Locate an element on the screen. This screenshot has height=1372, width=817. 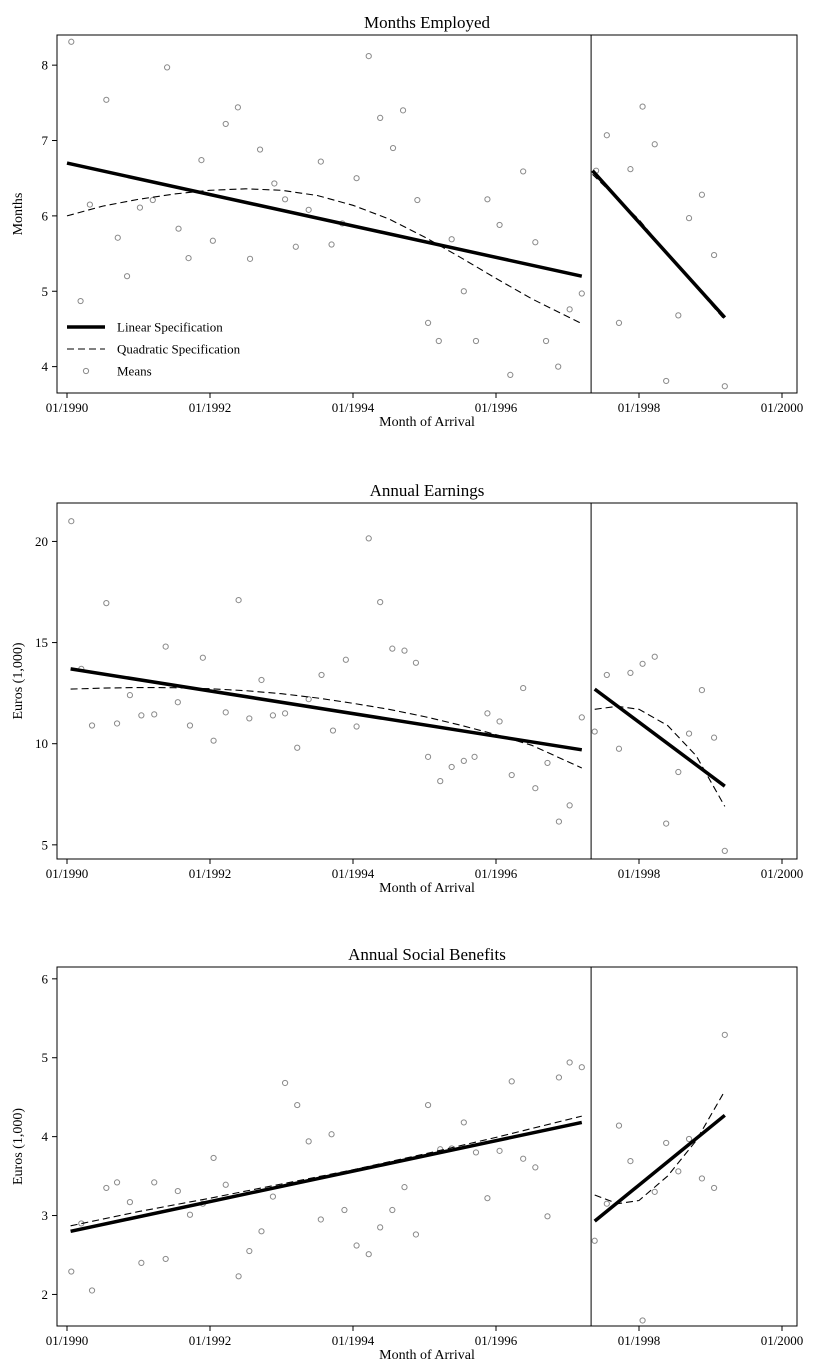
y-tick-label: 7 is located at coordinates (45, 140).